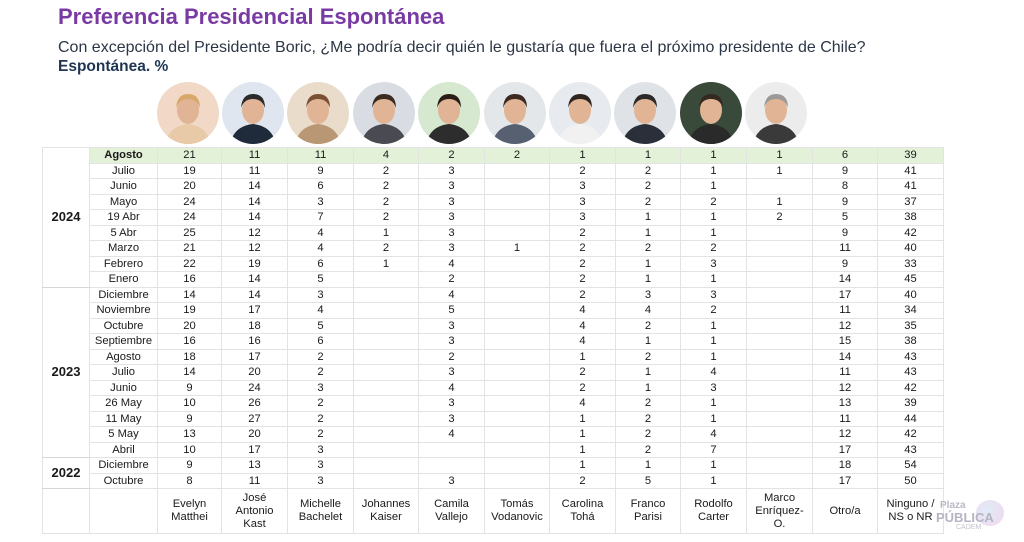 This screenshot has width=1024, height=542. What do you see at coordinates (779, 497) in the screenshot?
I see `candidate-name-line: Marco` at bounding box center [779, 497].